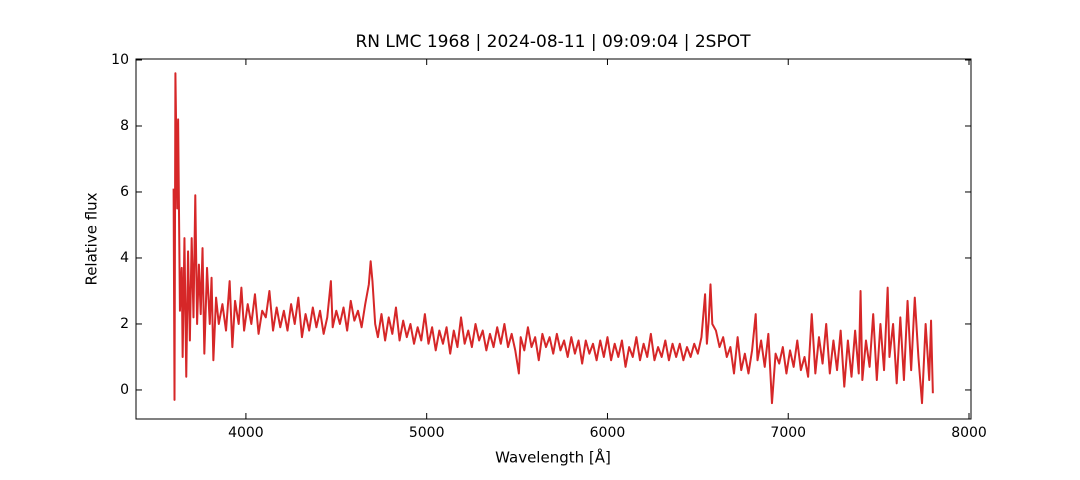  Describe the element at coordinates (969, 433) in the screenshot. I see `x-tick-label: 8000` at that location.